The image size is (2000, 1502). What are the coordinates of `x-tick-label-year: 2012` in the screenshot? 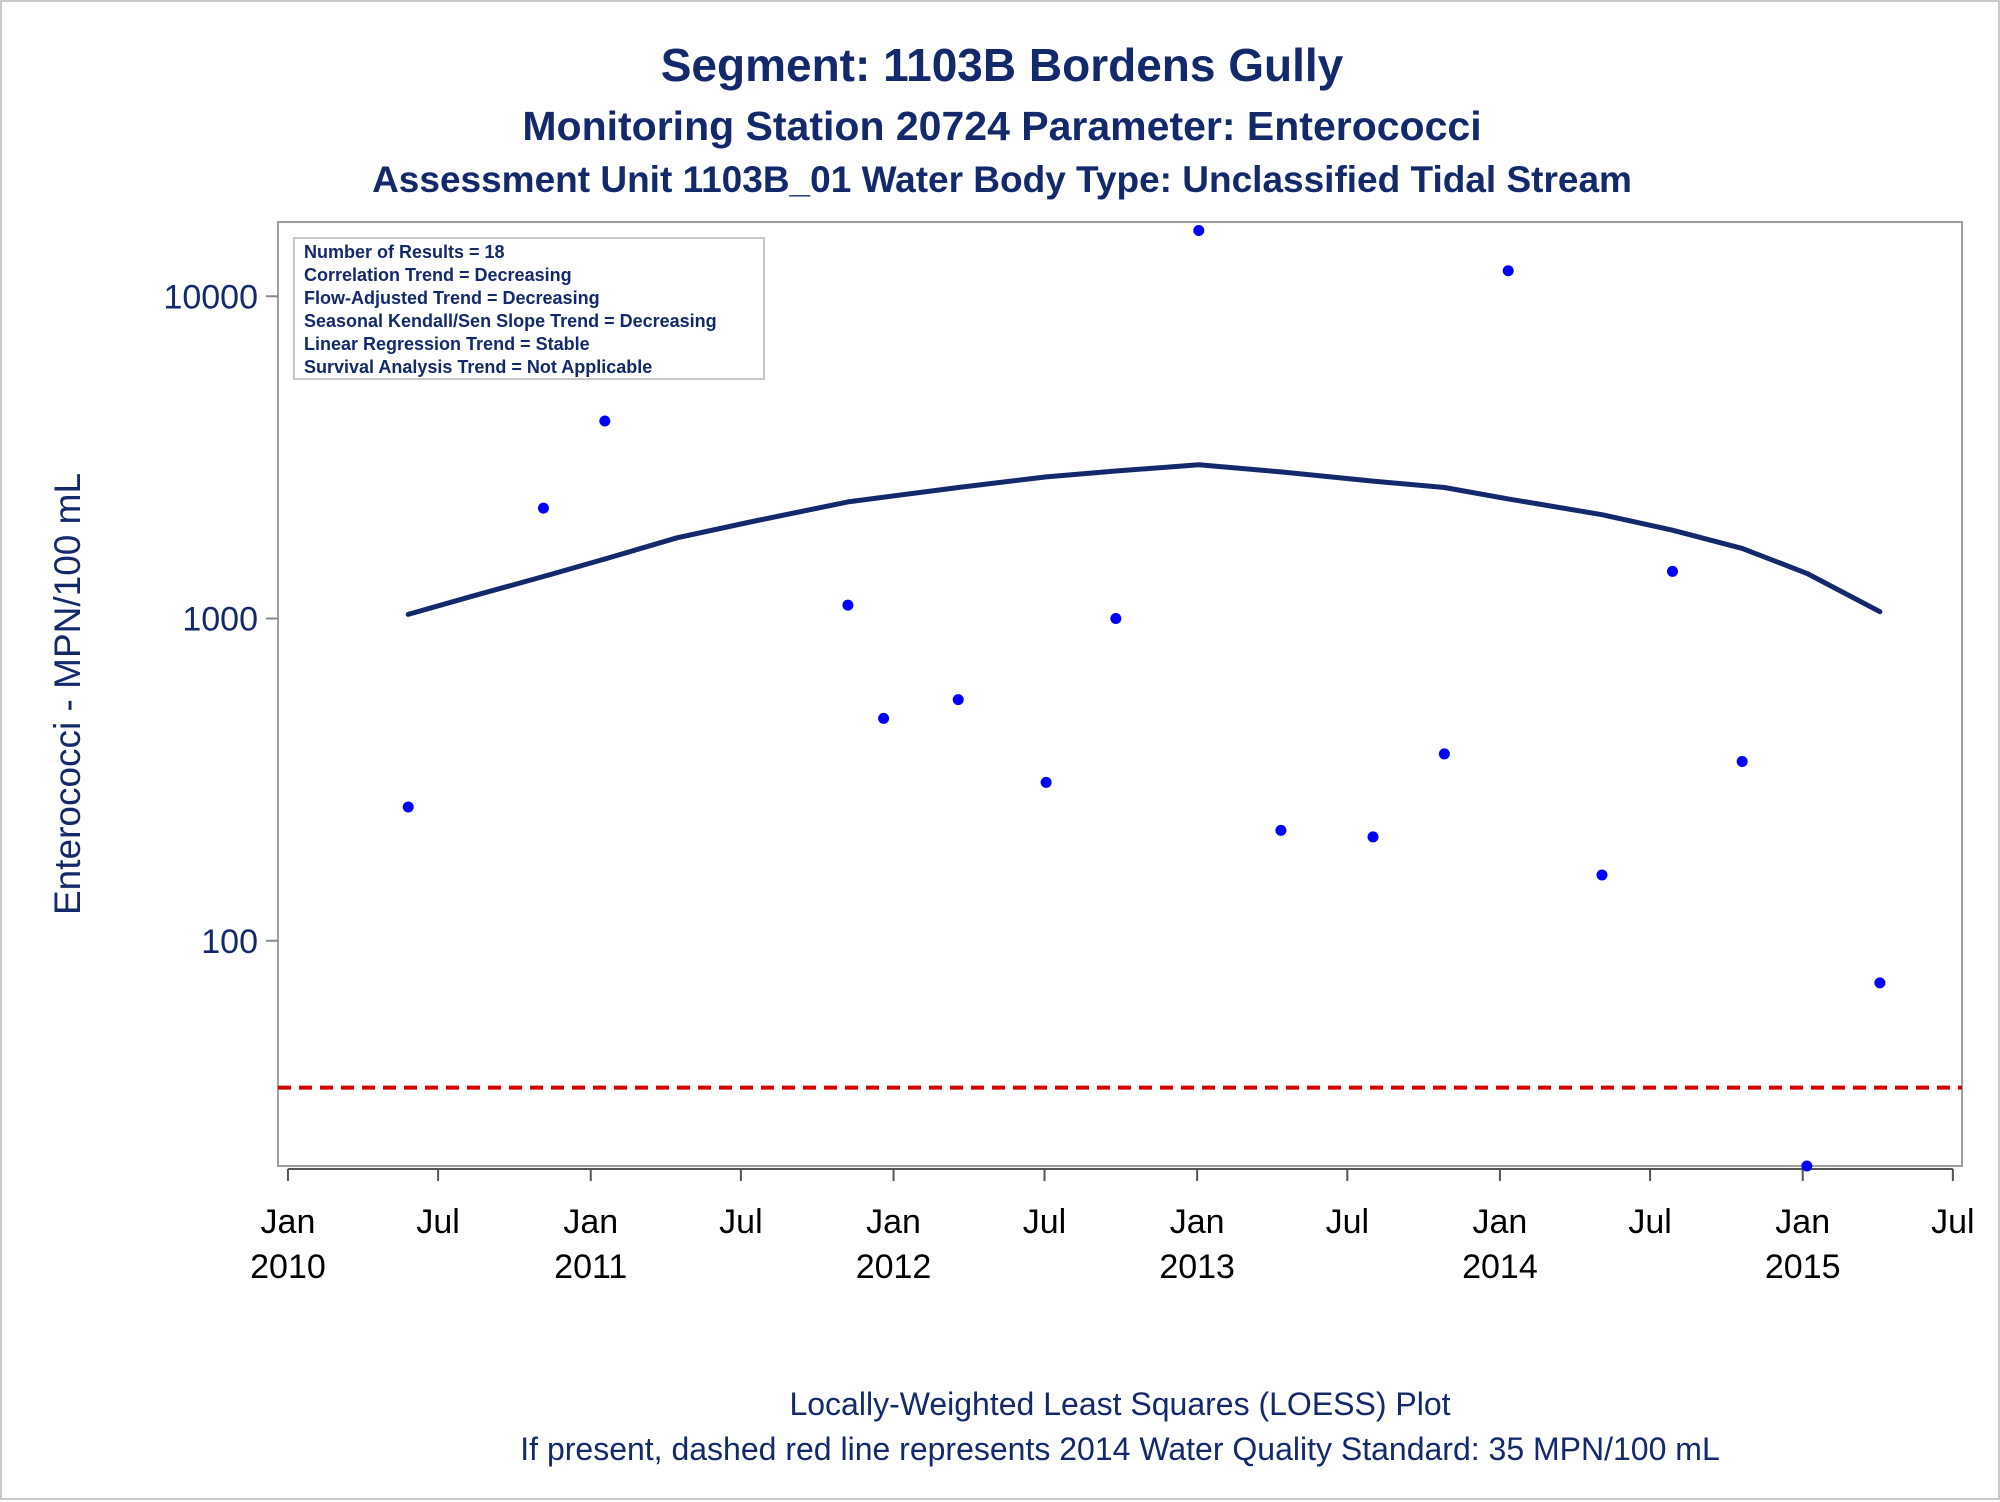 It's located at (894, 1267).